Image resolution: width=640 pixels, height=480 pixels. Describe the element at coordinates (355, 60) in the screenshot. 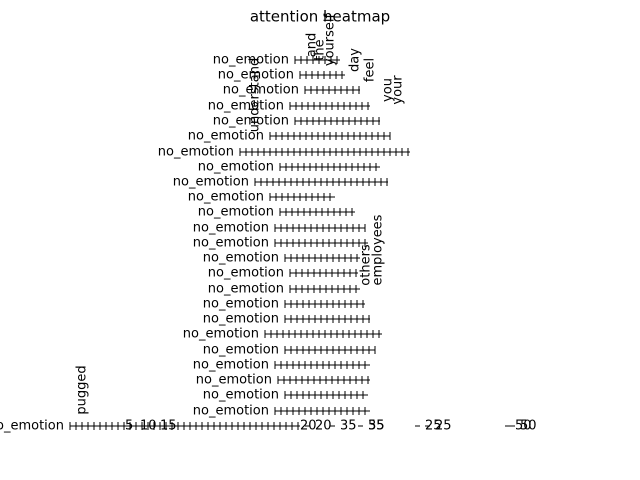

I see `word-label: day` at that location.